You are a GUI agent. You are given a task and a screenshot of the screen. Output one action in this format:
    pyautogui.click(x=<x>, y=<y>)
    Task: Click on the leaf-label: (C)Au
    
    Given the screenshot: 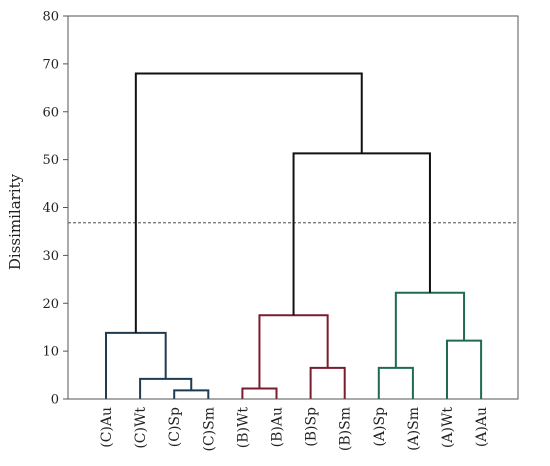 What is the action you would take?
    pyautogui.click(x=107, y=427)
    